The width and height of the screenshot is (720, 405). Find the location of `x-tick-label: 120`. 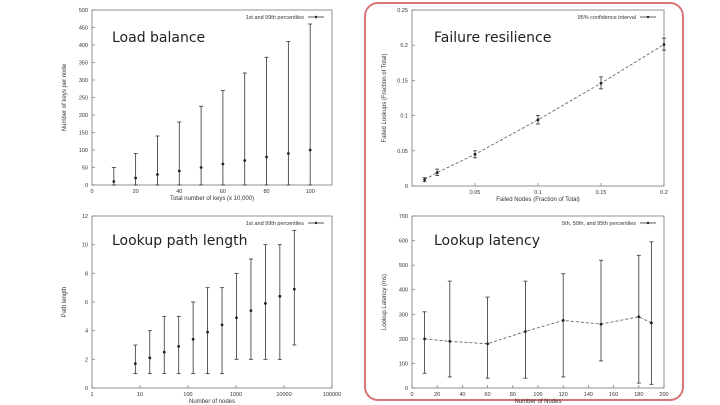

x-tick-label: 120 is located at coordinates (563, 395).